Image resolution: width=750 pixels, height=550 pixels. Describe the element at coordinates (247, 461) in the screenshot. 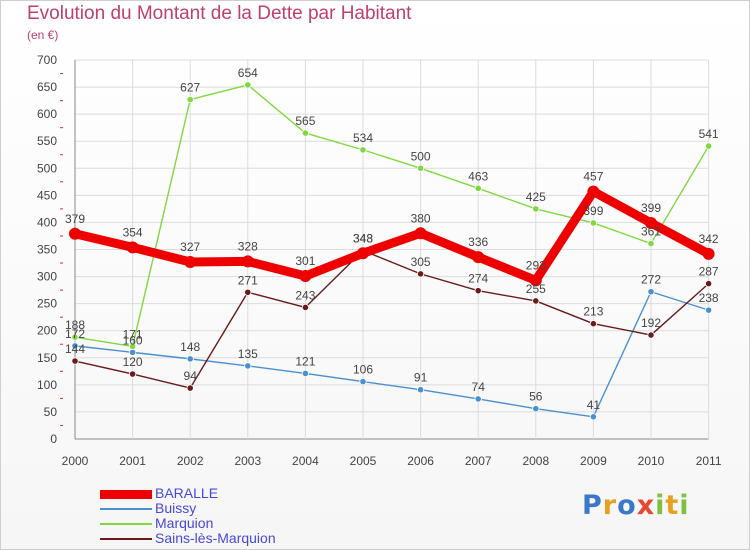

I see `x-tick-label: 2003` at that location.